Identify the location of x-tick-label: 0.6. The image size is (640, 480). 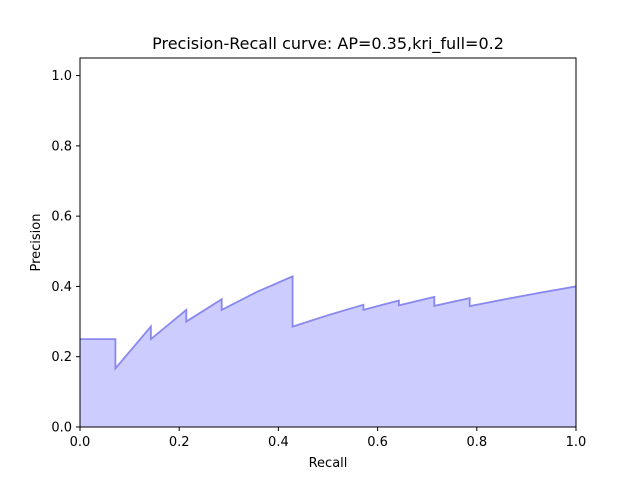
(377, 442).